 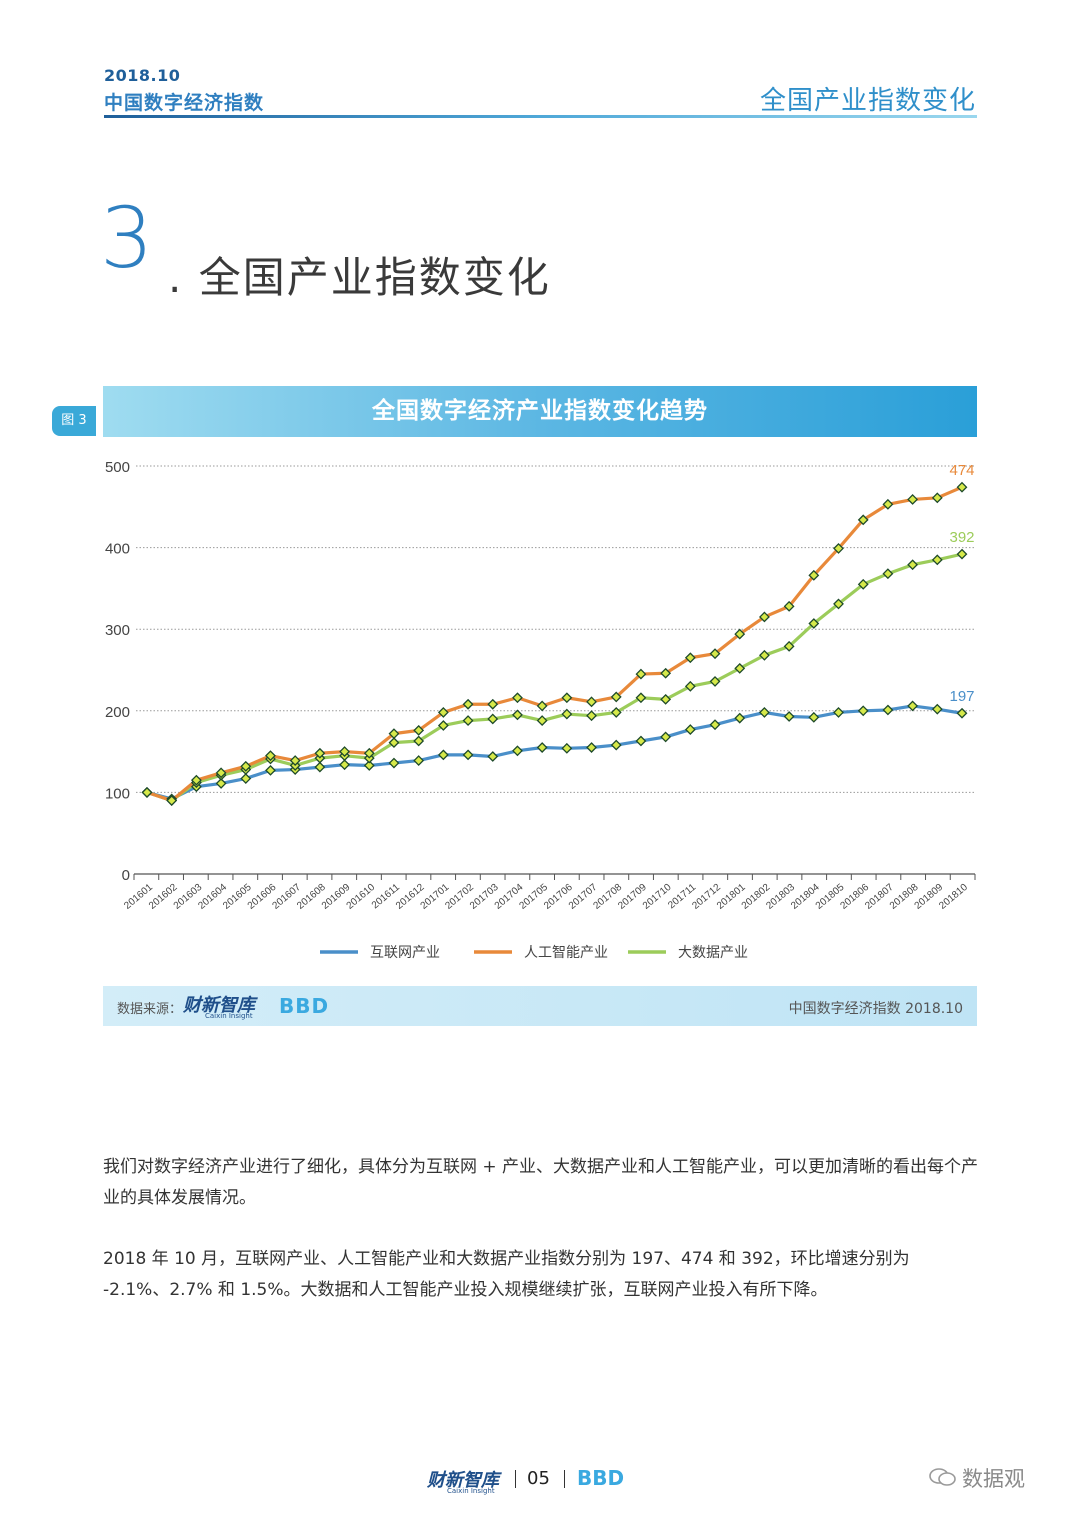 What do you see at coordinates (463, 1480) in the screenshot?
I see `footer-caixin-logo: 财新智库` at bounding box center [463, 1480].